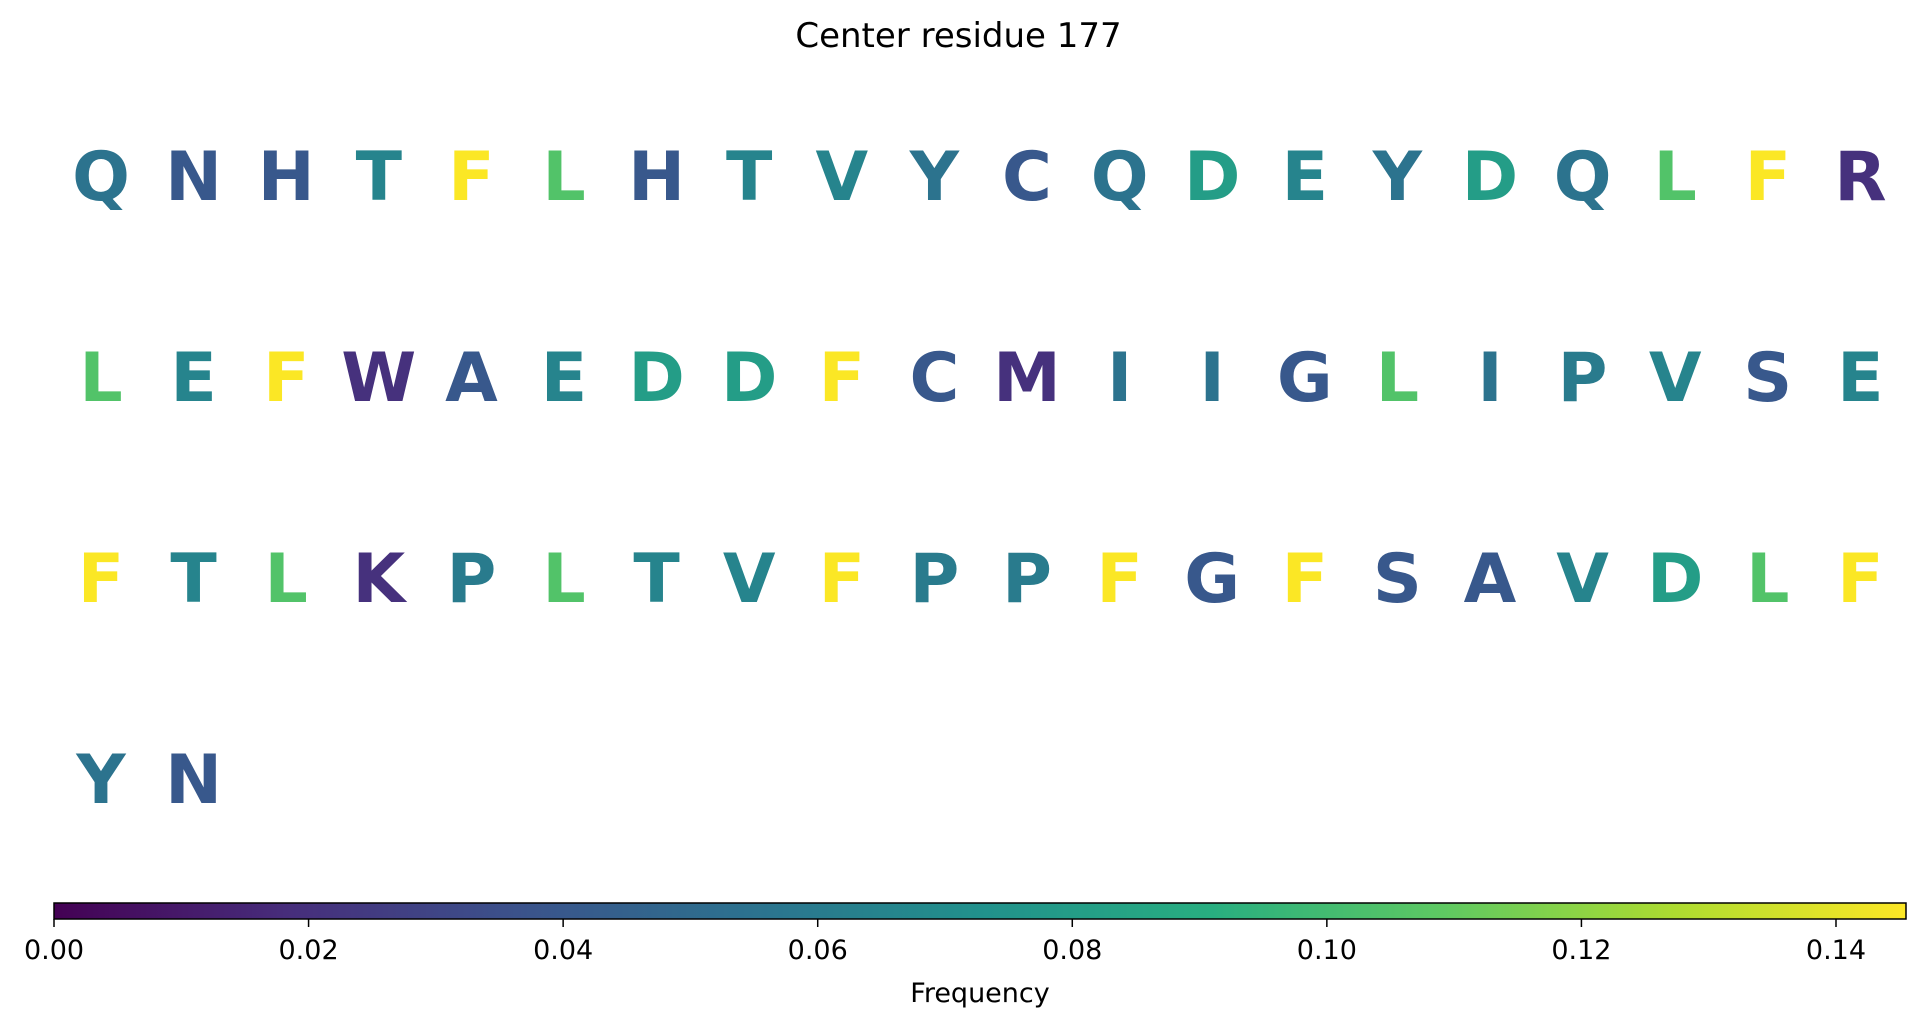 This screenshot has width=1917, height=1025. Describe the element at coordinates (1072, 950) in the screenshot. I see `colorbar-tick-label: 0.08` at that location.